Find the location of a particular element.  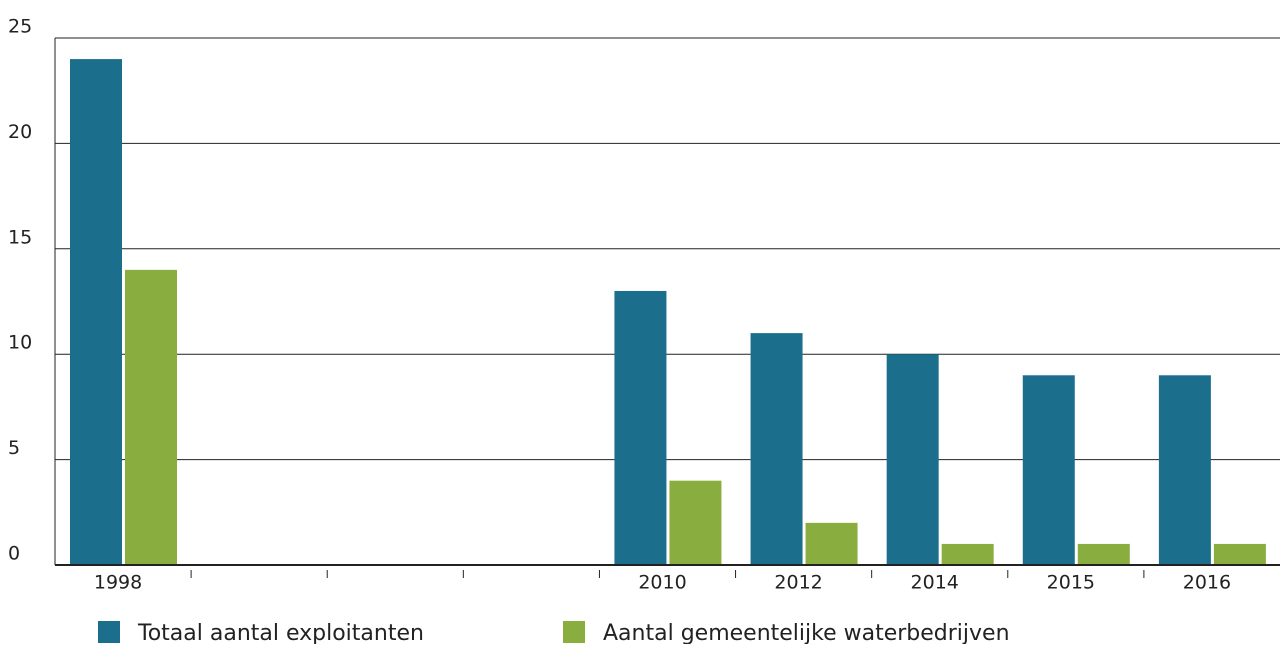

y-tick-label: 20 is located at coordinates (20, 132).